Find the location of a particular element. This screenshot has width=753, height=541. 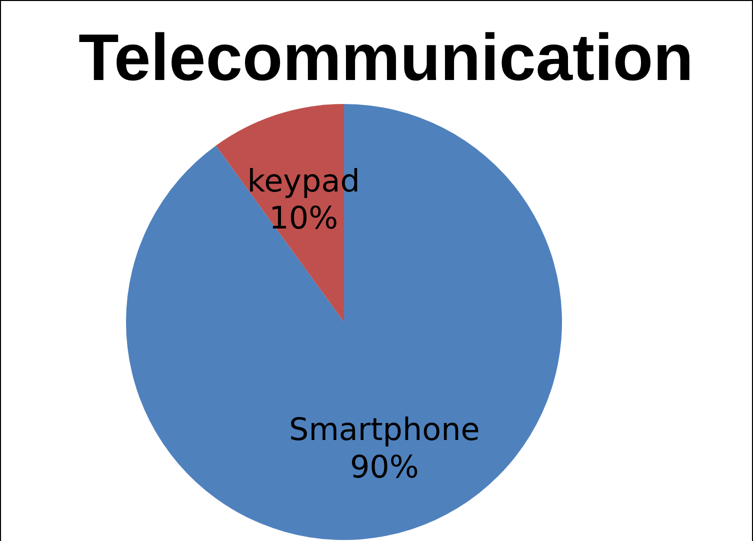

data-label: 10% is located at coordinates (303, 218).